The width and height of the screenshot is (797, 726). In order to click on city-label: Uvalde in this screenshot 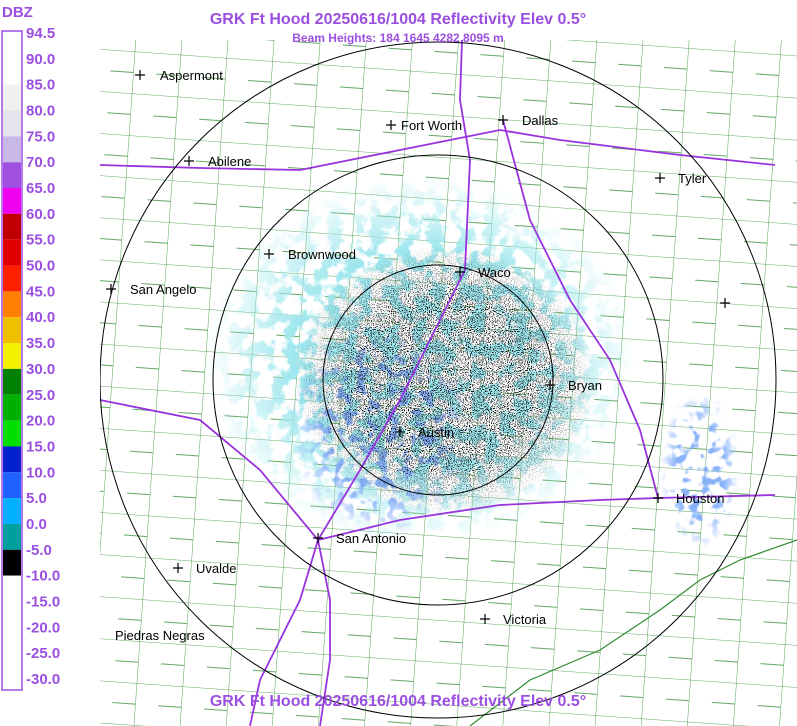, I will do `click(216, 568)`.